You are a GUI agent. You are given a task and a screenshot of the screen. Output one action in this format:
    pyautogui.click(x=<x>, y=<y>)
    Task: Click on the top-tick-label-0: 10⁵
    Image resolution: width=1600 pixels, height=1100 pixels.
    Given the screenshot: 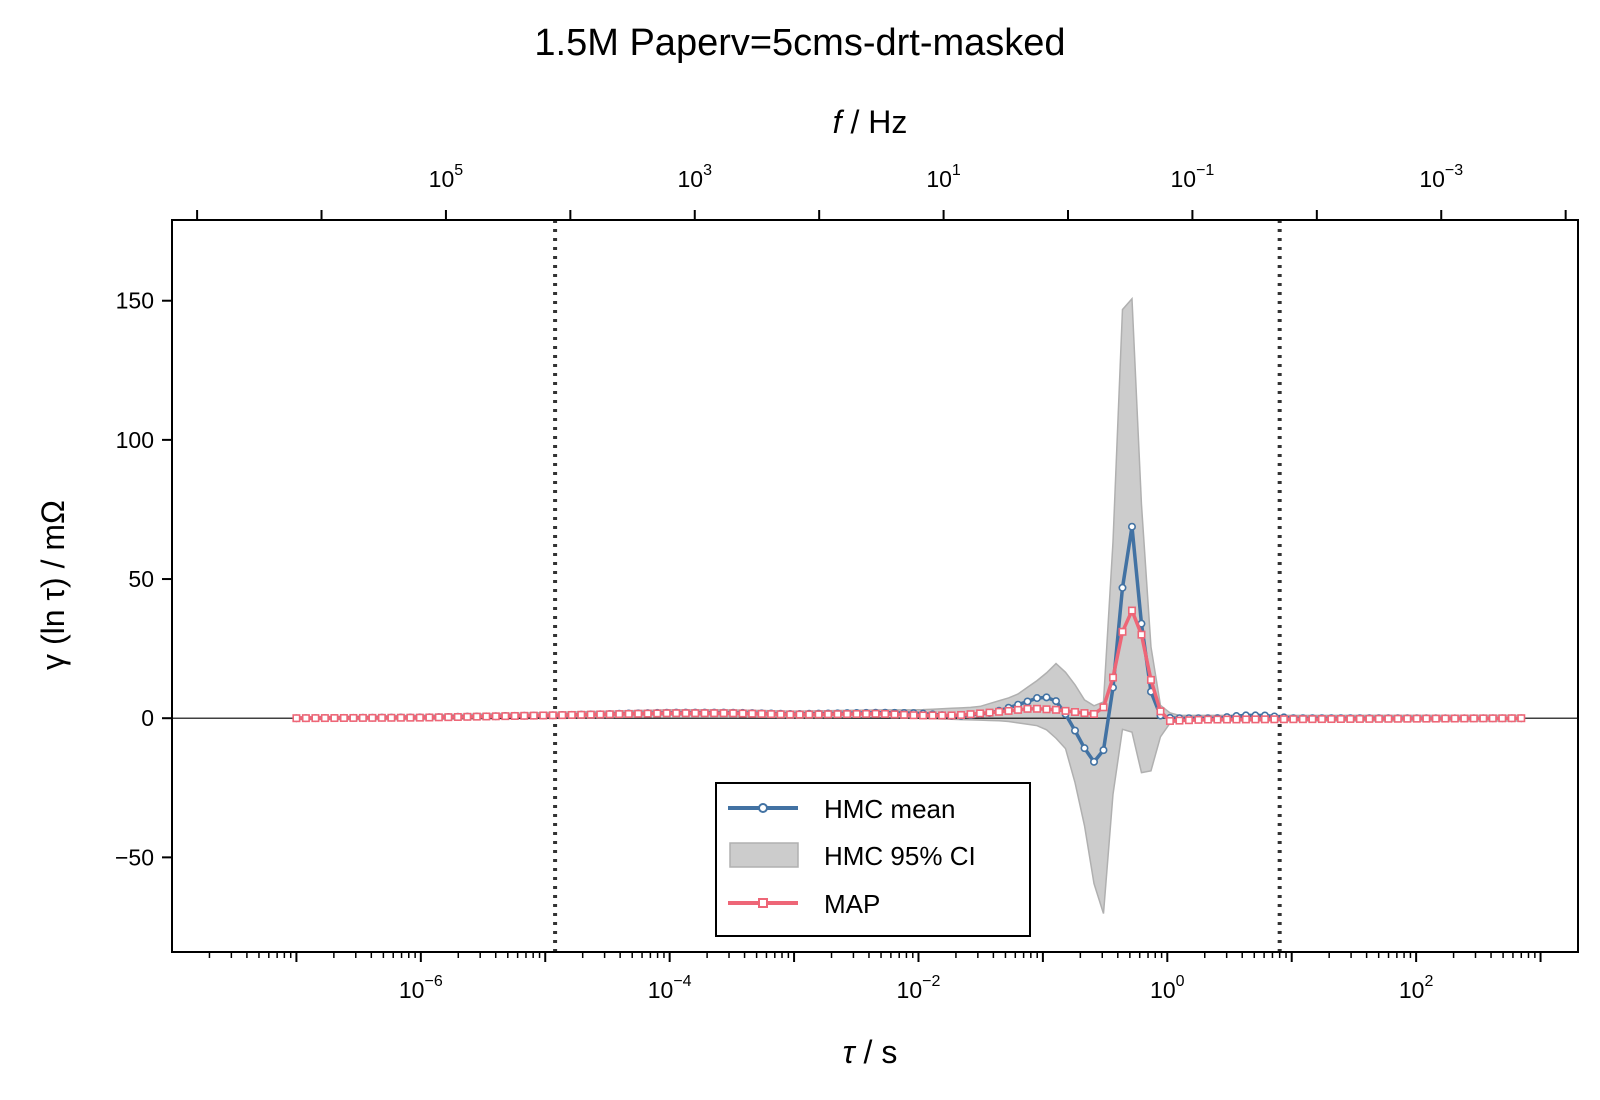 What is the action you would take?
    pyautogui.click(x=446, y=177)
    